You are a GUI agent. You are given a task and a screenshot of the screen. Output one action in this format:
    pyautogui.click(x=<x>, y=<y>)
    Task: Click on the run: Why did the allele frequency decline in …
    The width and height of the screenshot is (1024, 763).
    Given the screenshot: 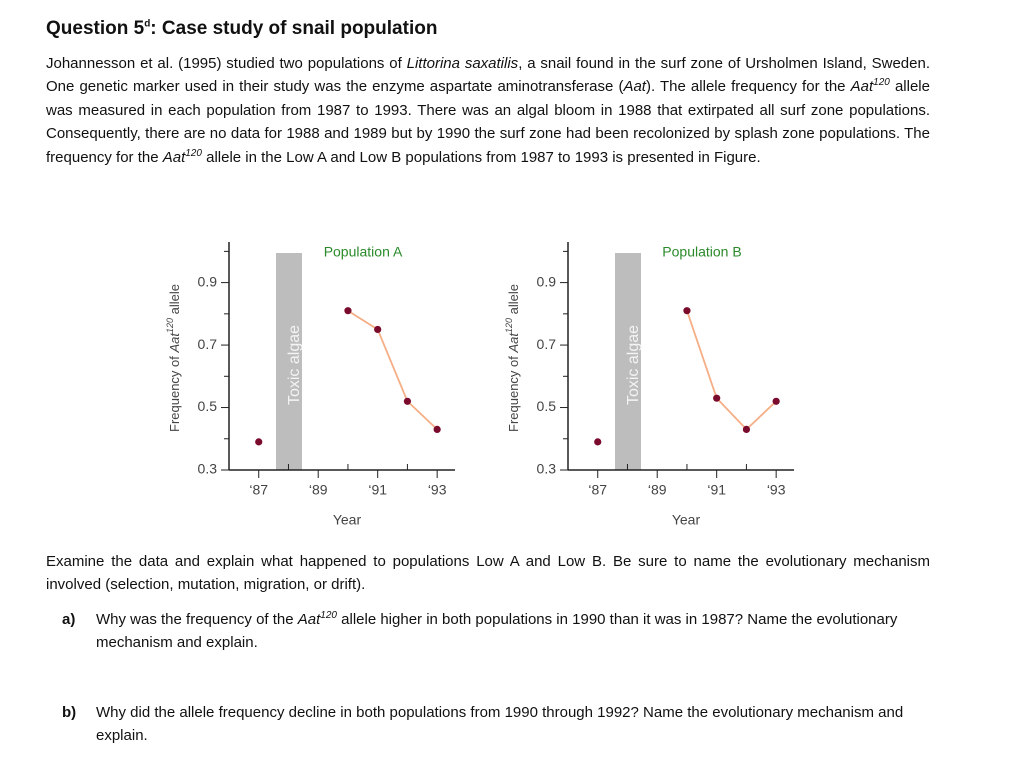 What is the action you would take?
    pyautogui.click(x=500, y=724)
    